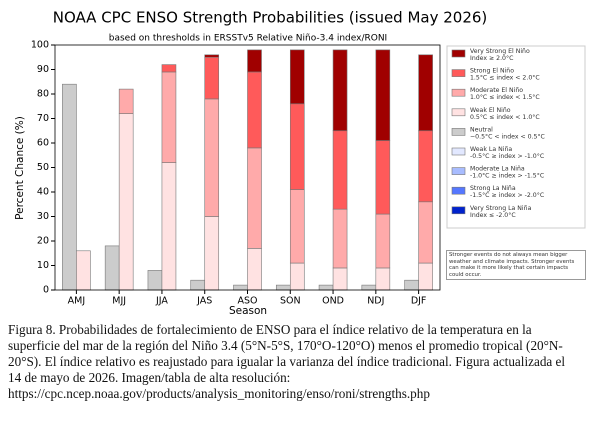  What do you see at coordinates (493, 188) in the screenshot?
I see `legend-label: Strong La Niña` at bounding box center [493, 188].